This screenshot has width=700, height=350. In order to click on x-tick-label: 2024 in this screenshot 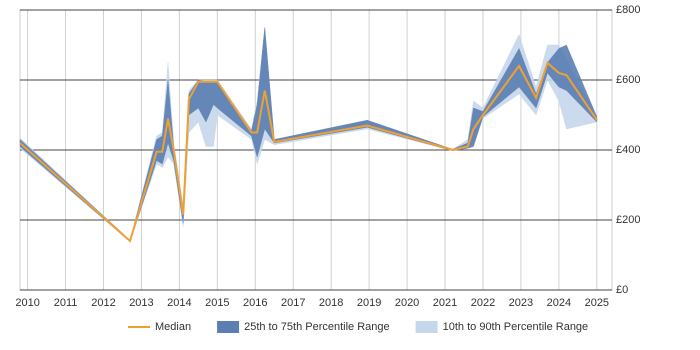, I will do `click(559, 303)`.